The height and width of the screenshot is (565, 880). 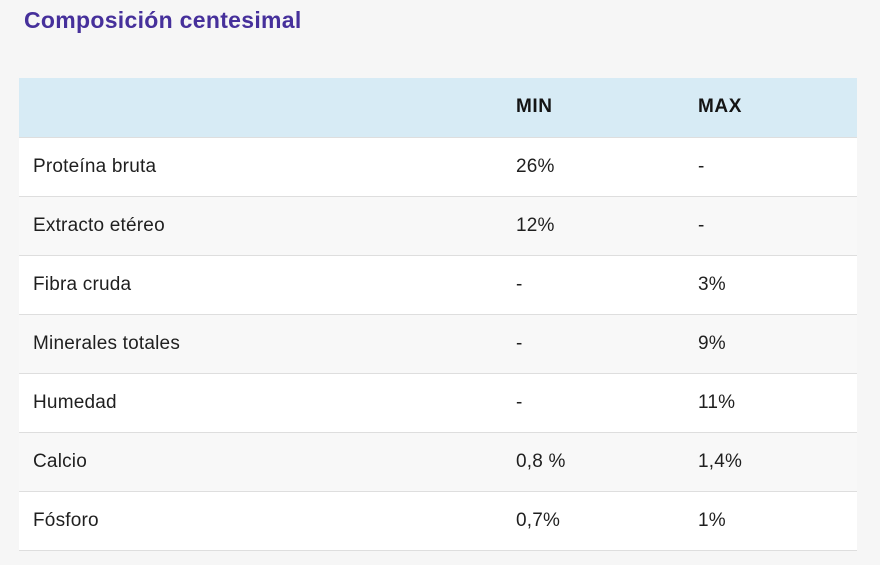 I want to click on table-row: Extracto etéreo 12% -, so click(x=438, y=225).